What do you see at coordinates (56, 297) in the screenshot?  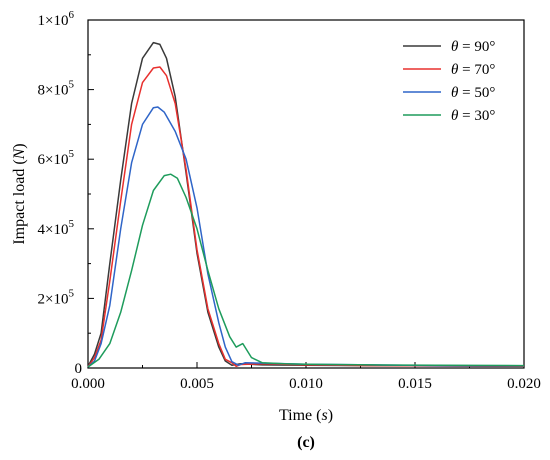 I see `y-tick-label: 2×10⁵` at bounding box center [56, 297].